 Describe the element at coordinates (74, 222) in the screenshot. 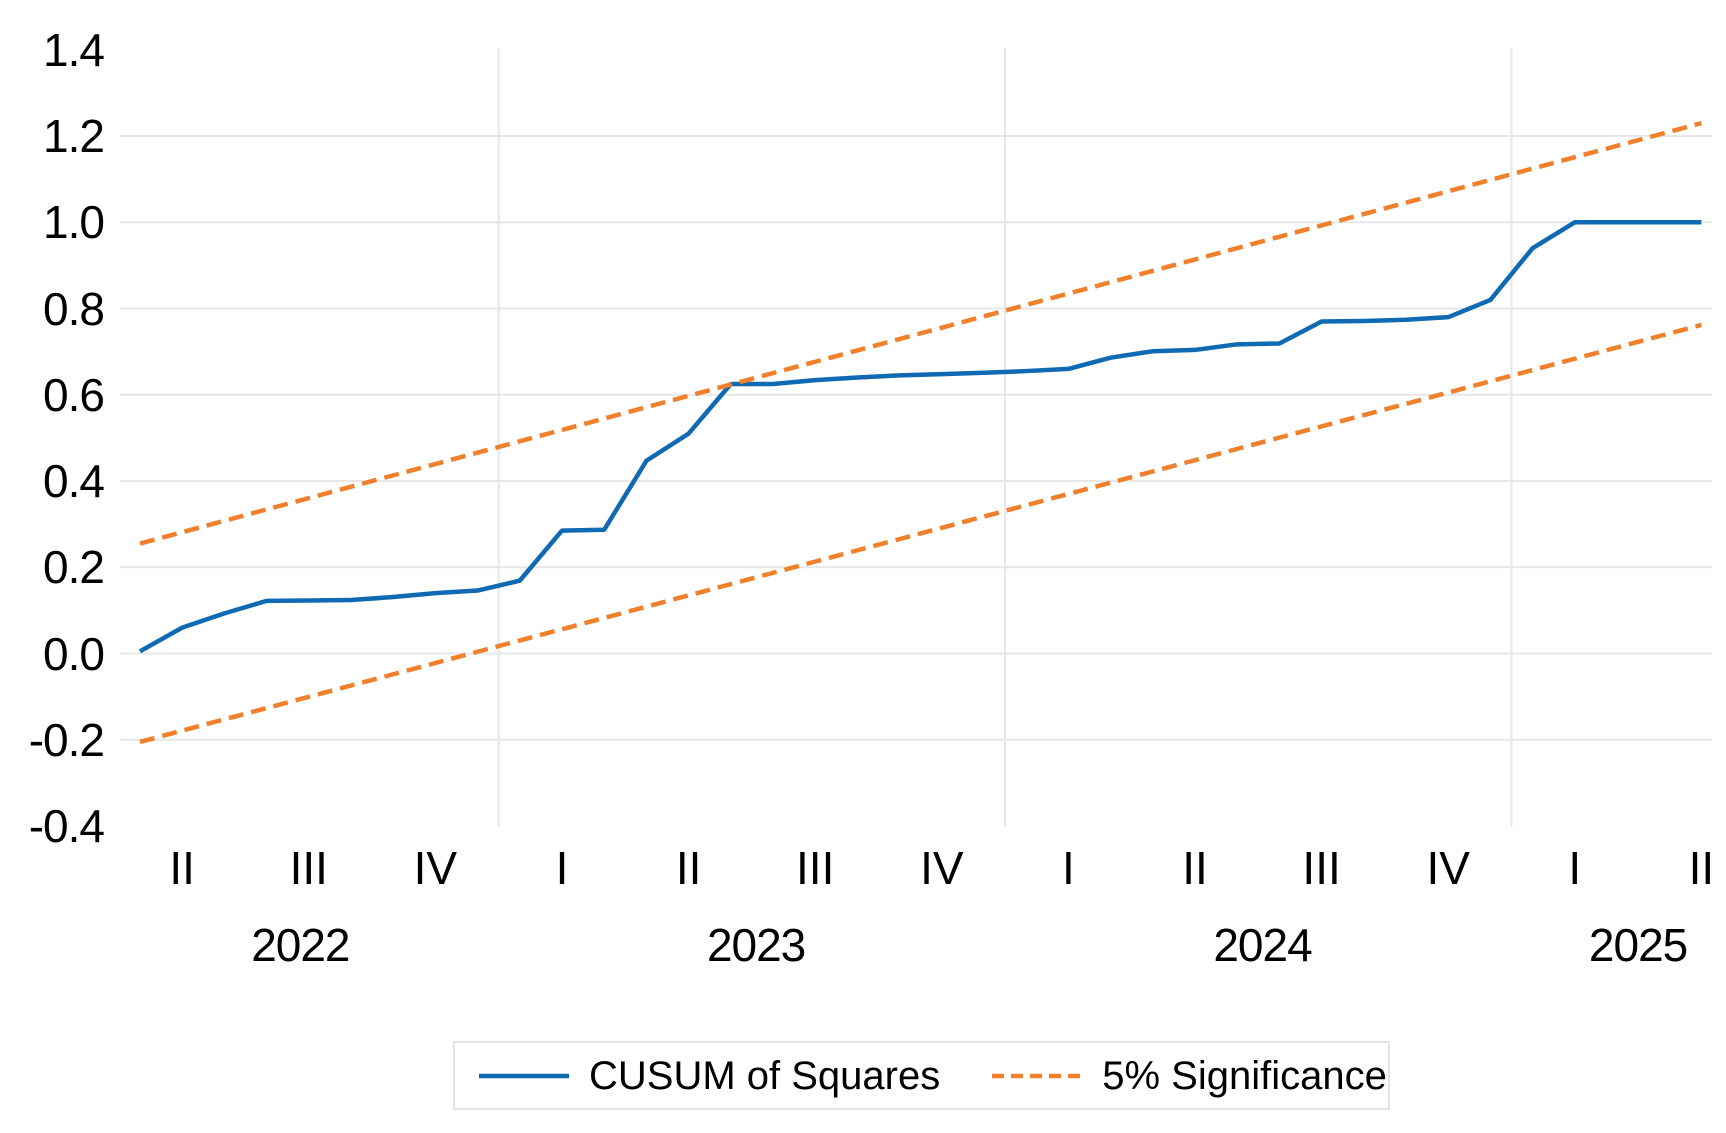

I see `y-tick-label: 1.0` at that location.